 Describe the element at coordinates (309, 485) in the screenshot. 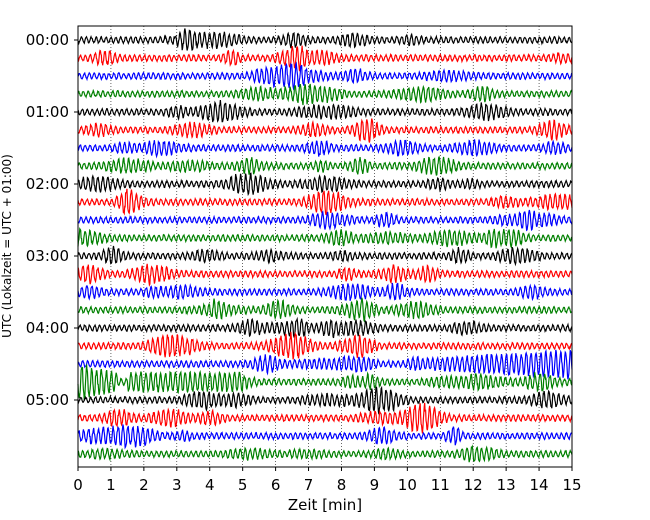

I see `x-tick-label: 7` at that location.